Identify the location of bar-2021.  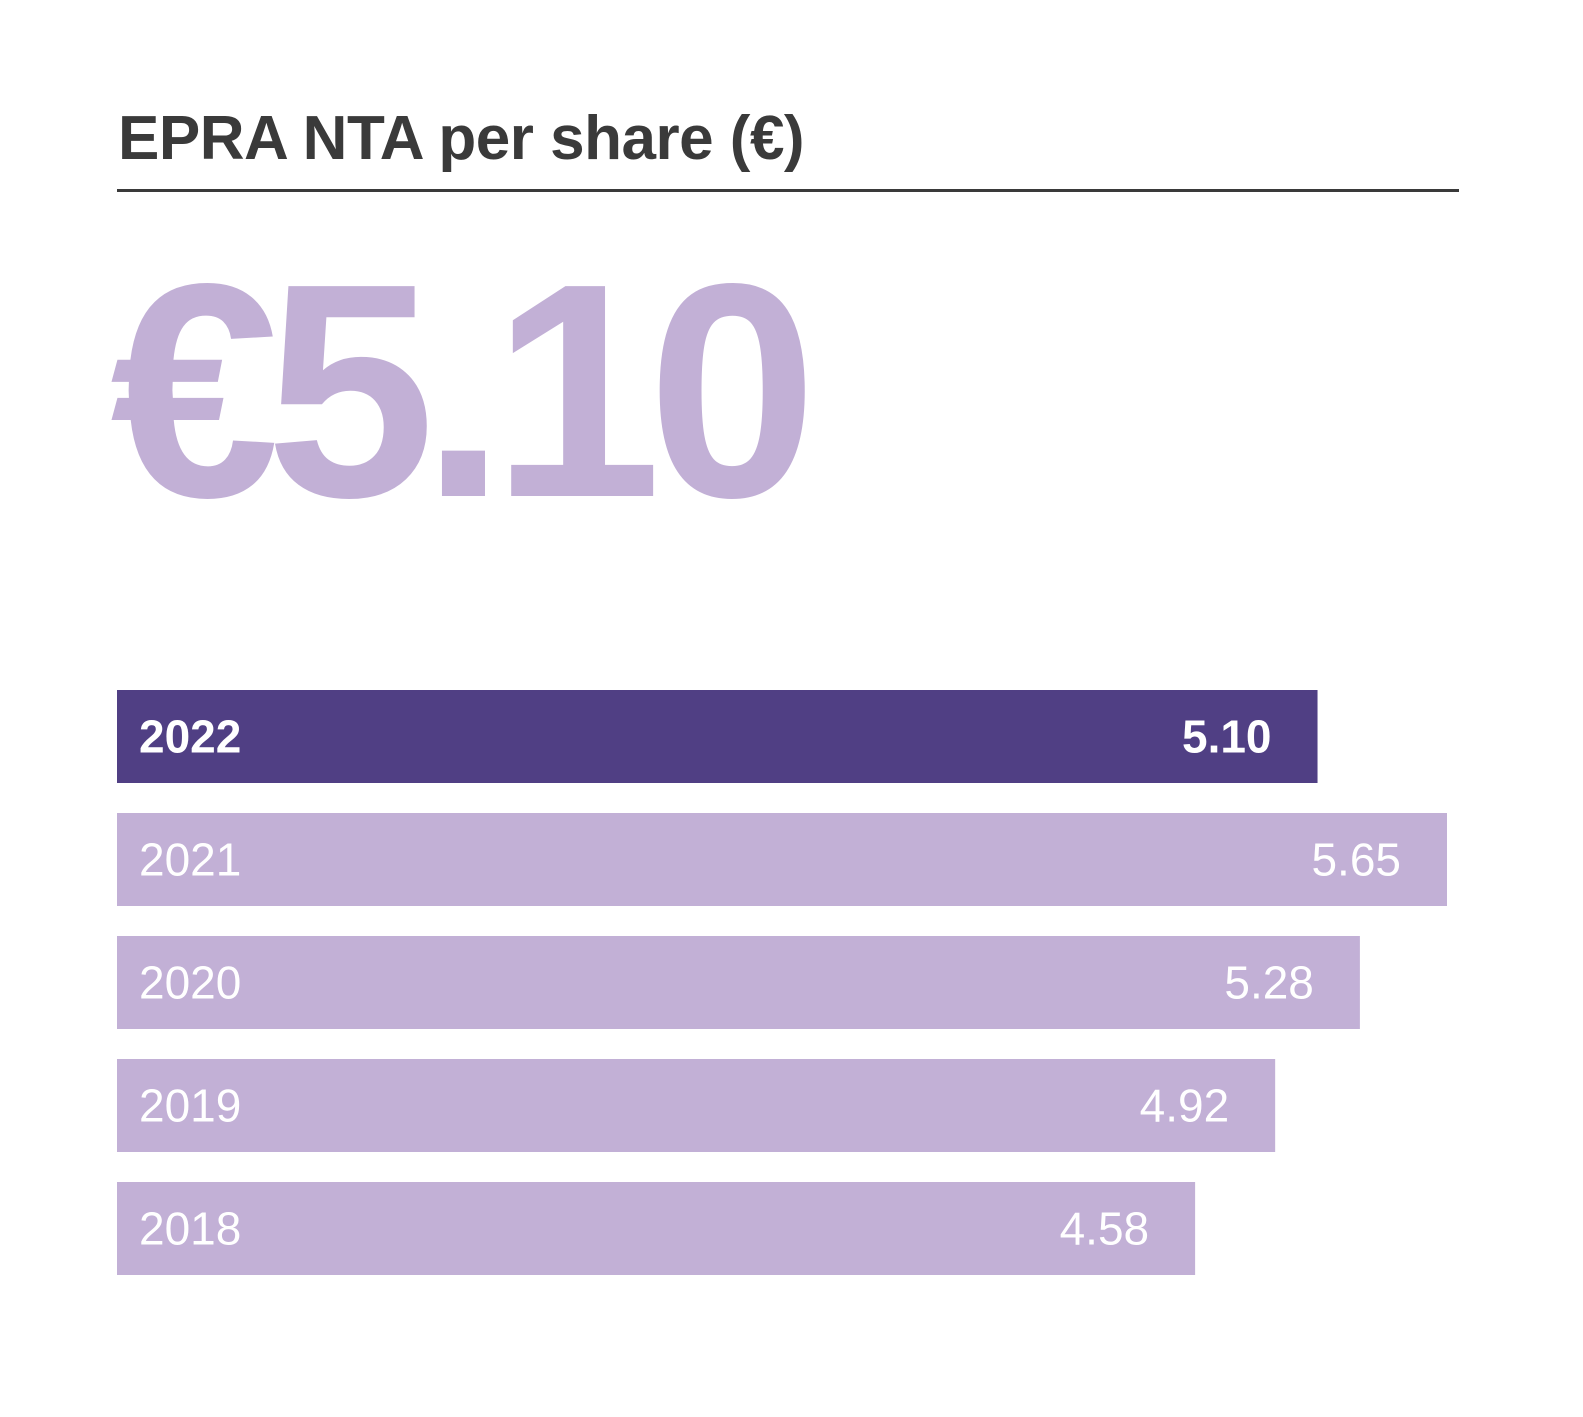
(782, 859).